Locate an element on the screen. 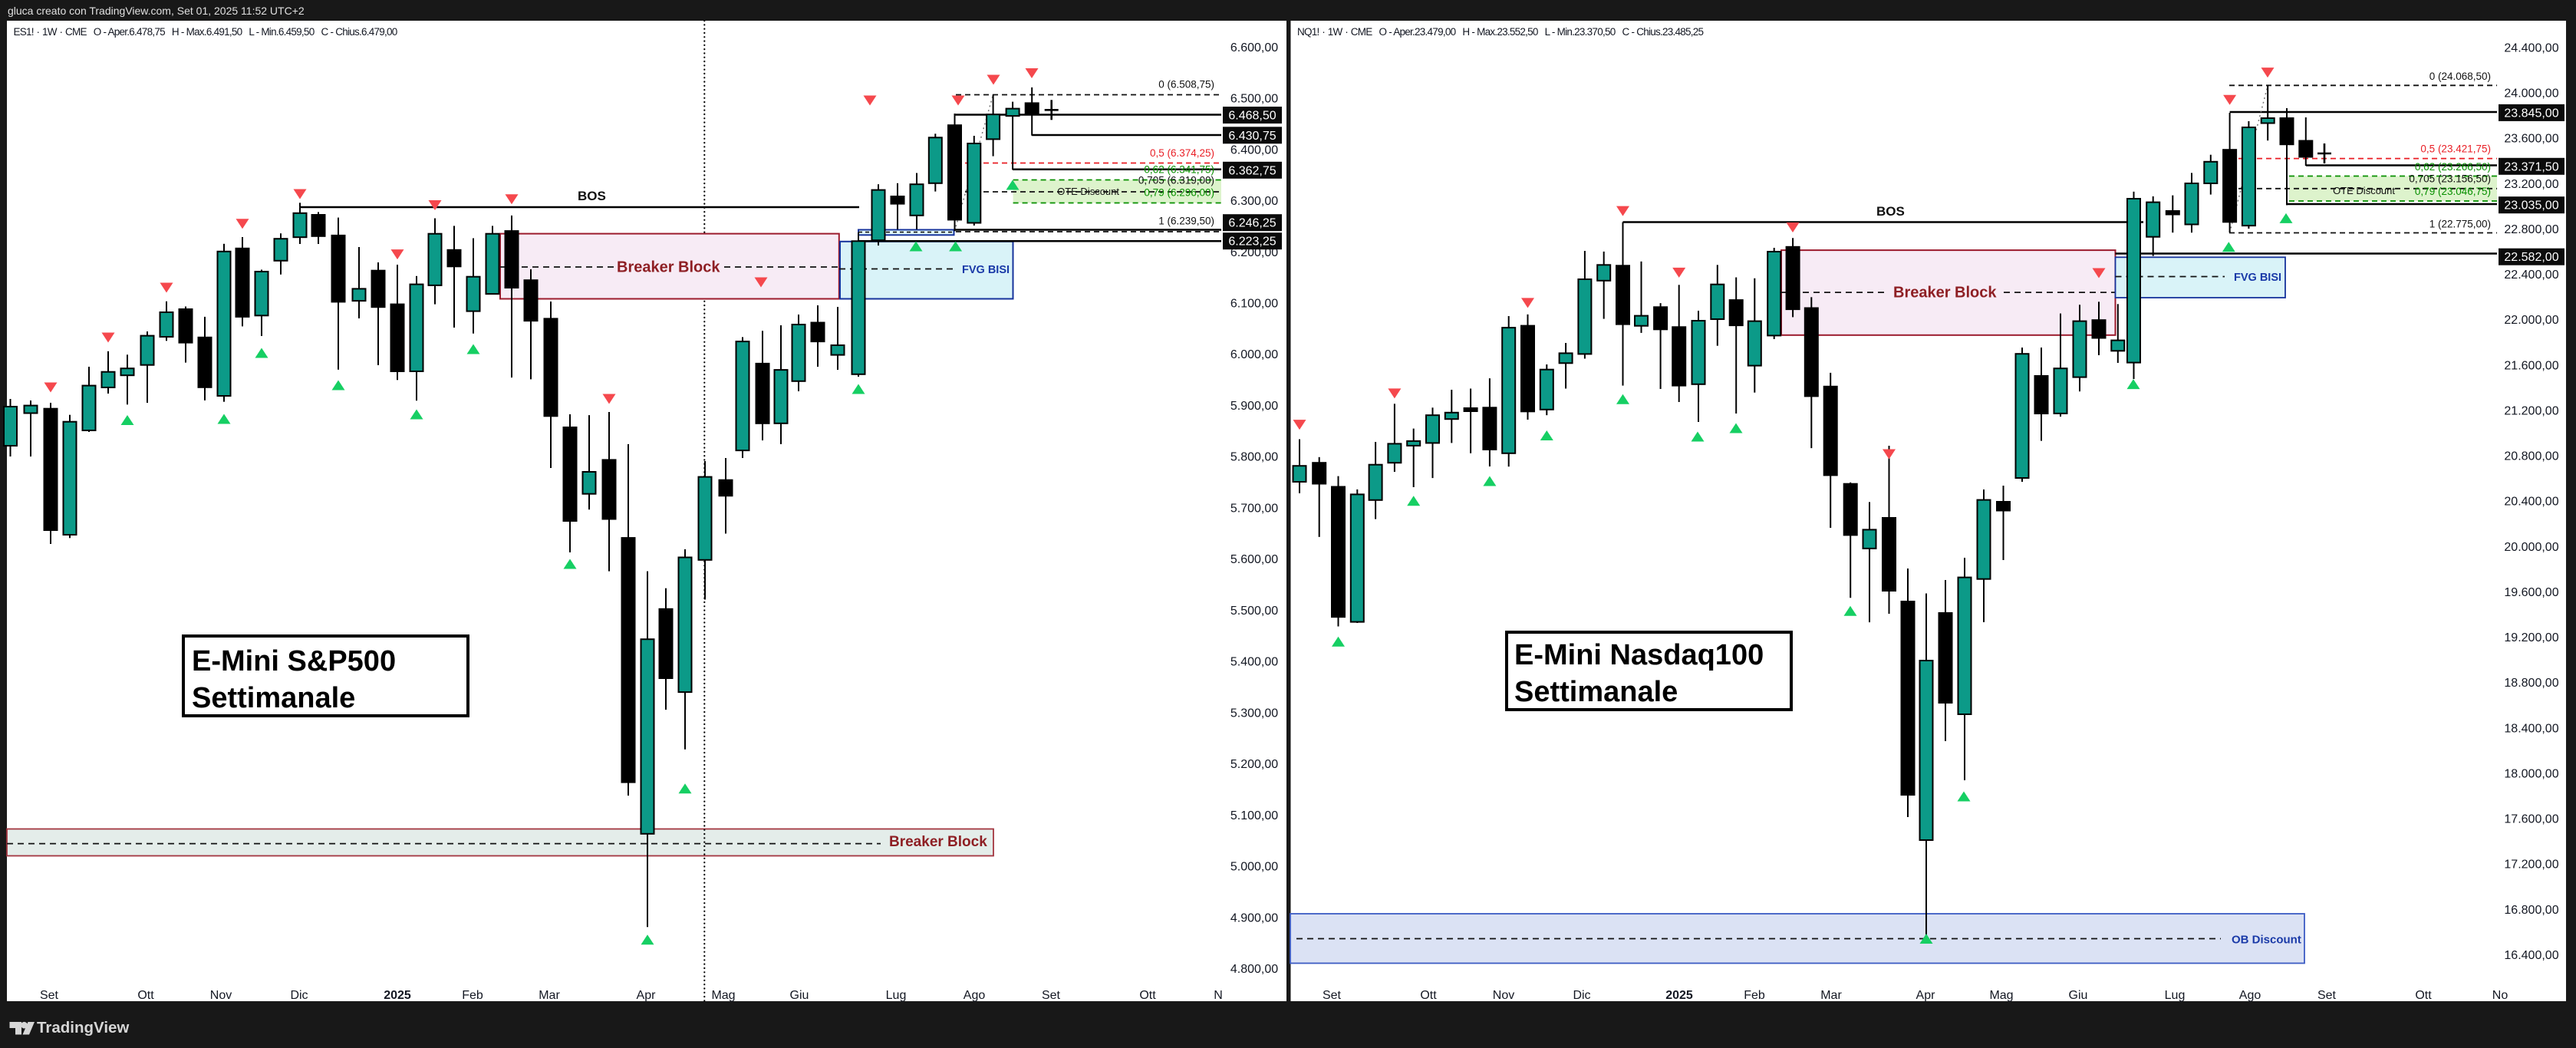 The width and height of the screenshot is (2576, 1048). svg-text: 0,62 (6.341,75) is located at coordinates (1179, 170).